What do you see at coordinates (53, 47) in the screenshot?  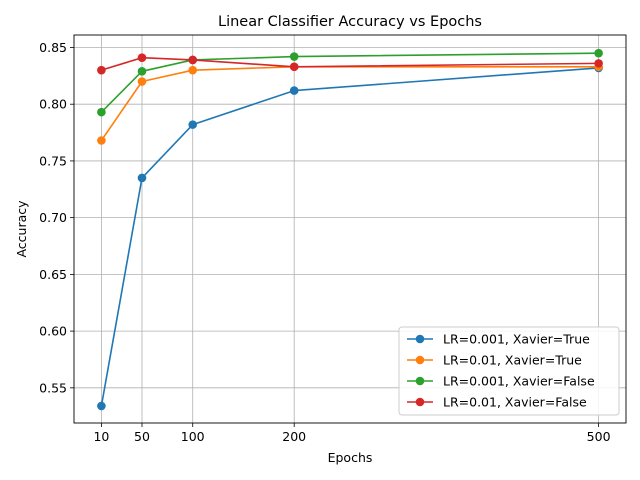 I see `y-tick-label: 0.85` at bounding box center [53, 47].